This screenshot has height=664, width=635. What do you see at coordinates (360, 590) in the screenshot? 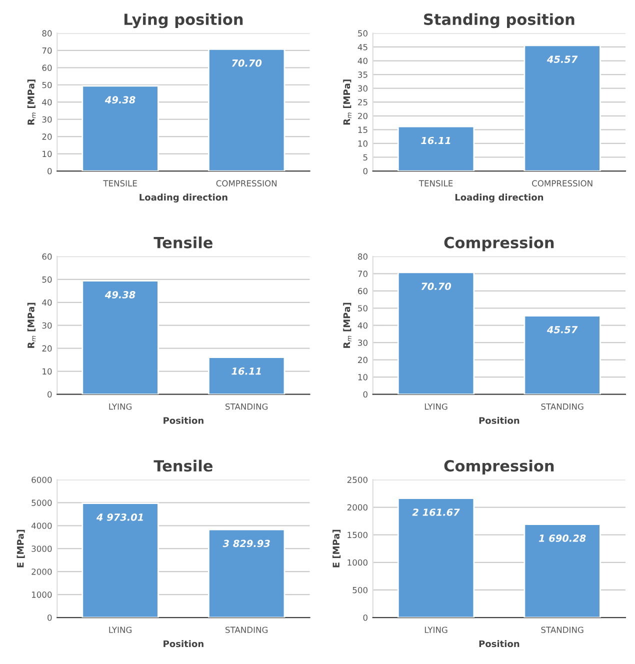
I see `y-tick-label: 500` at bounding box center [360, 590].